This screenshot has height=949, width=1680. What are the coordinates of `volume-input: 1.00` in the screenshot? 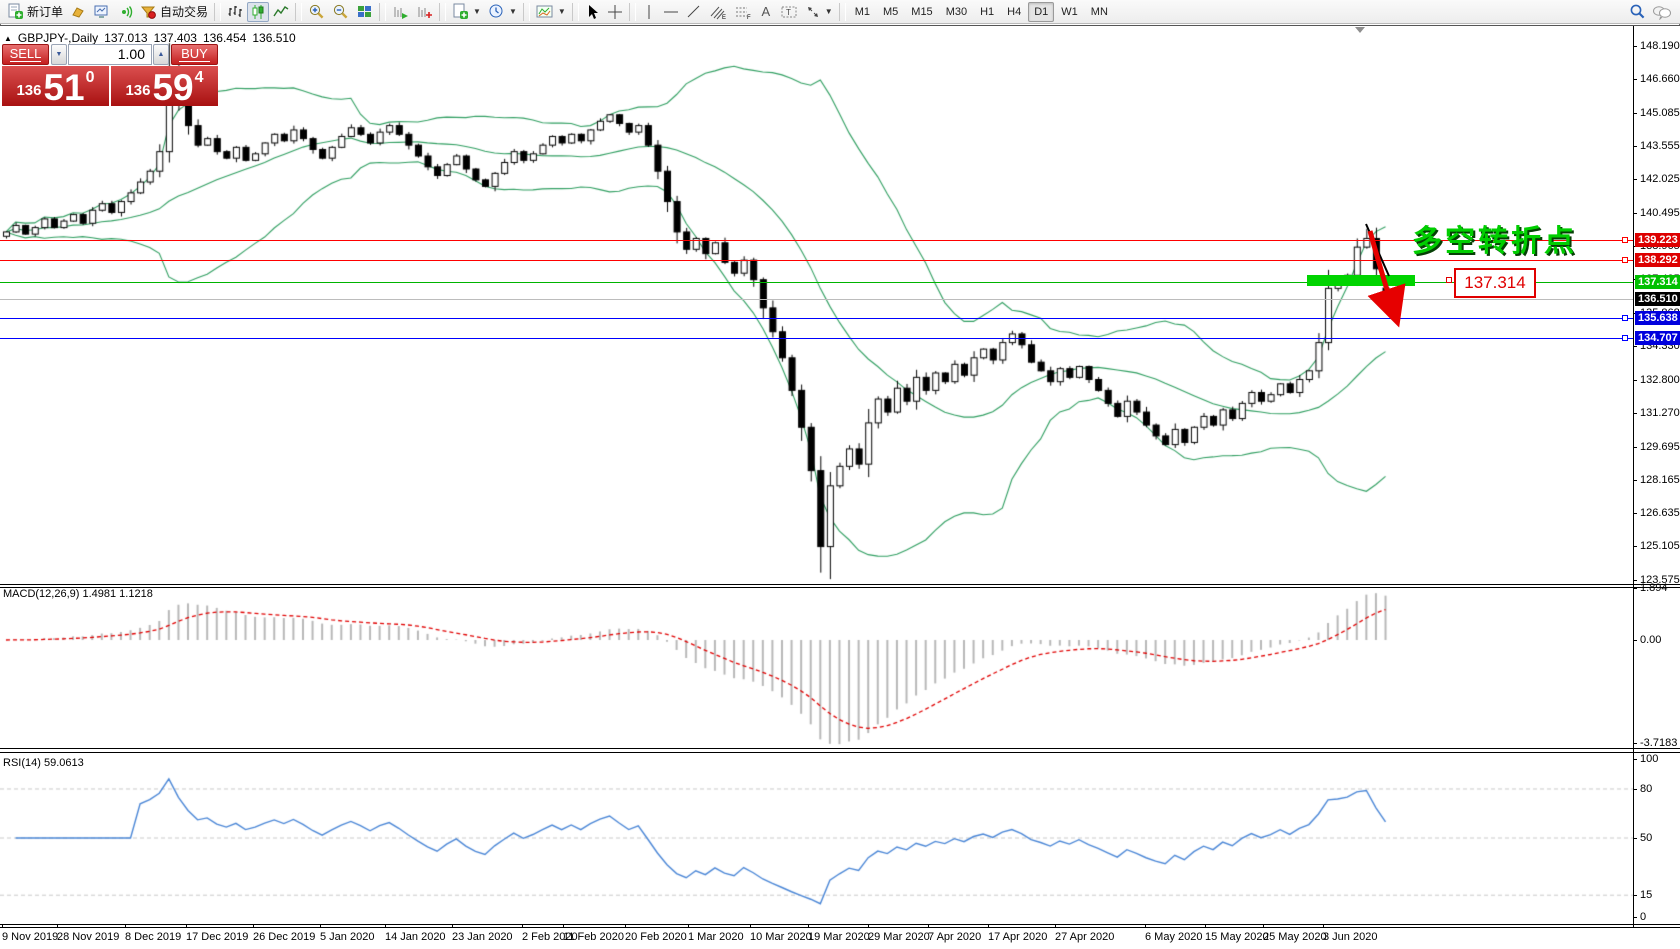 It's located at (110, 54).